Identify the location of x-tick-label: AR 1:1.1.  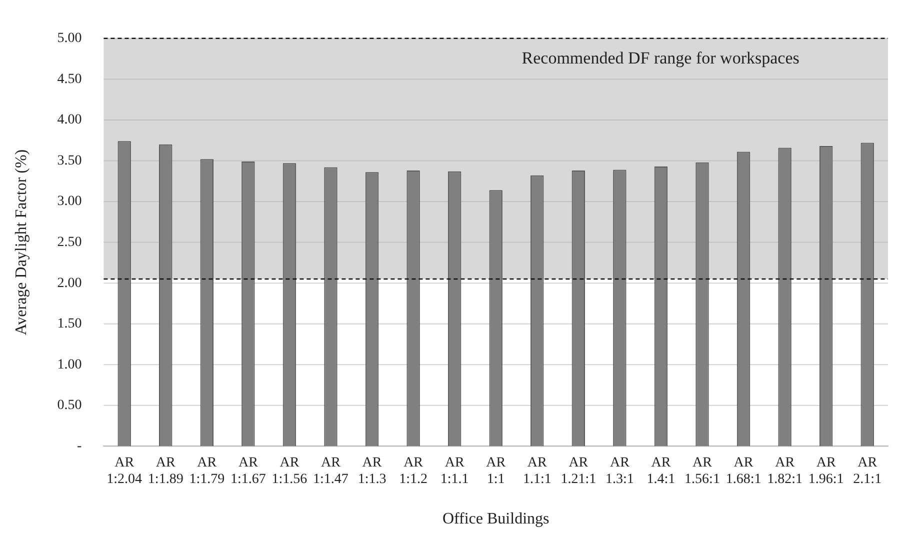
(454, 471).